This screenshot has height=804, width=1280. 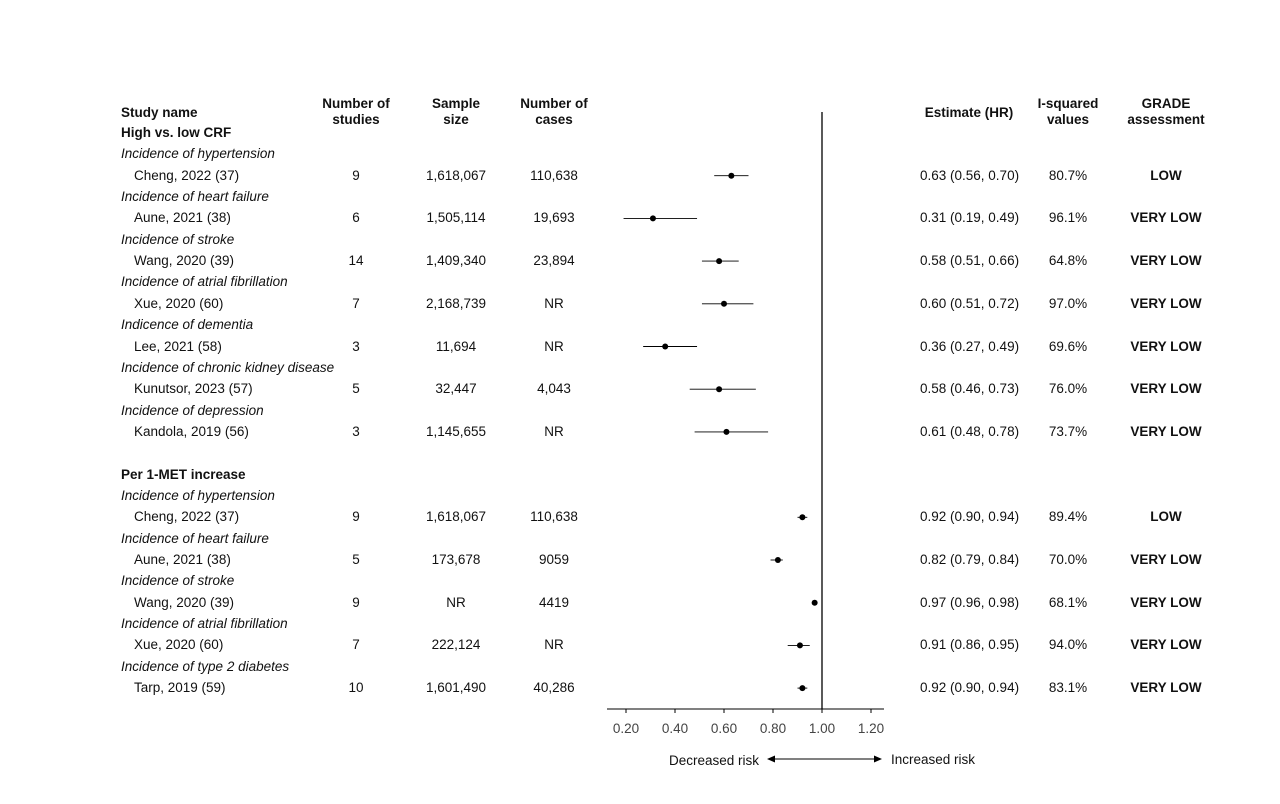 What do you see at coordinates (228, 367) in the screenshot?
I see `outcome-label: Incidence of chronic kidney disease` at bounding box center [228, 367].